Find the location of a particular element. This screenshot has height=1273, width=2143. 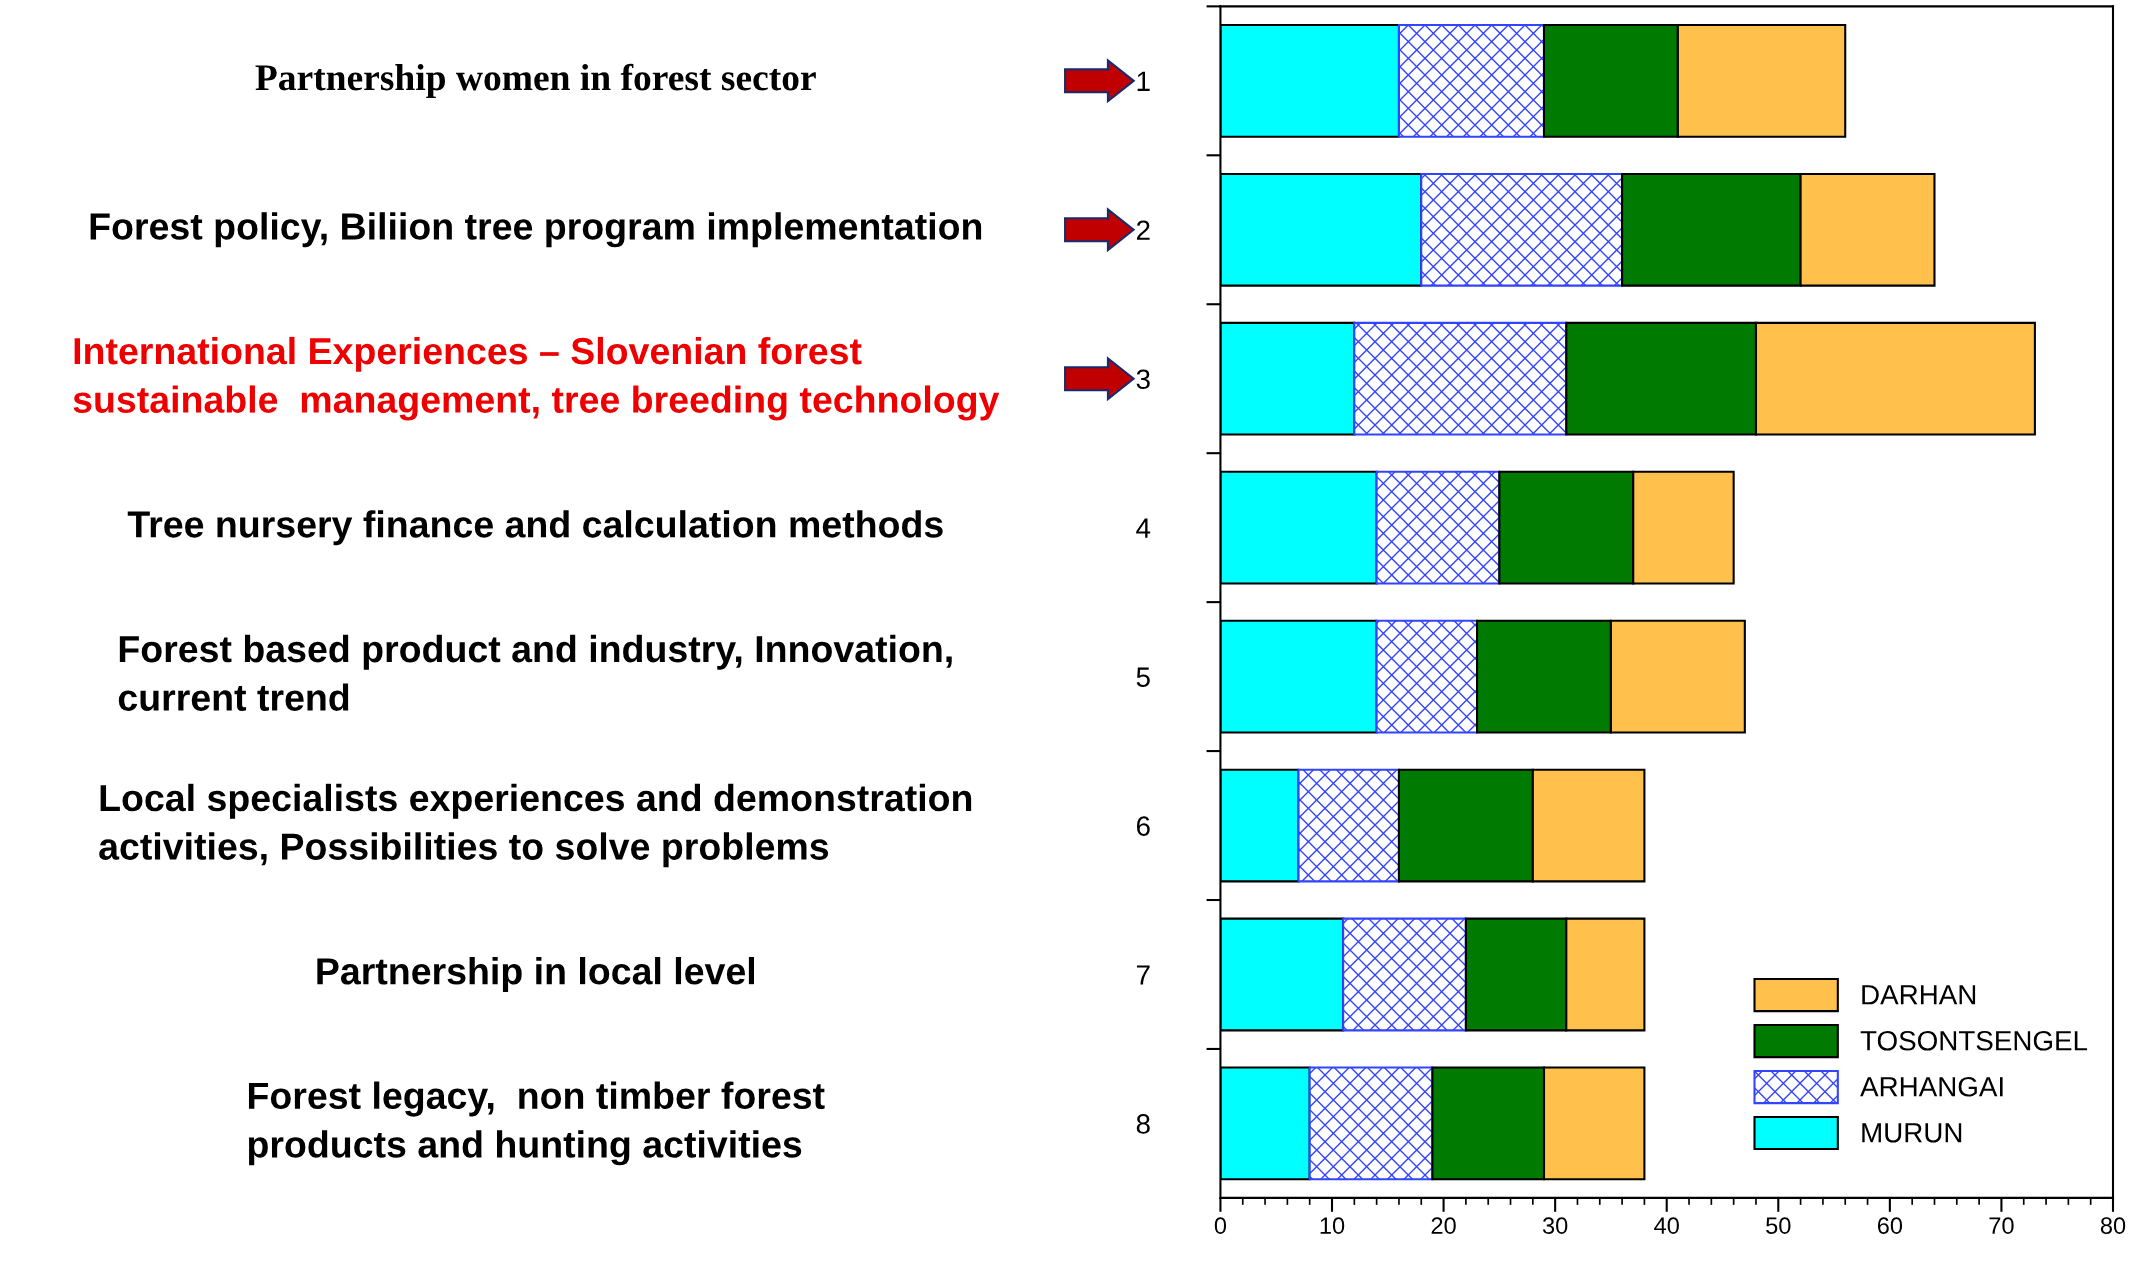

y-tick-label: 8 is located at coordinates (1143, 1124).